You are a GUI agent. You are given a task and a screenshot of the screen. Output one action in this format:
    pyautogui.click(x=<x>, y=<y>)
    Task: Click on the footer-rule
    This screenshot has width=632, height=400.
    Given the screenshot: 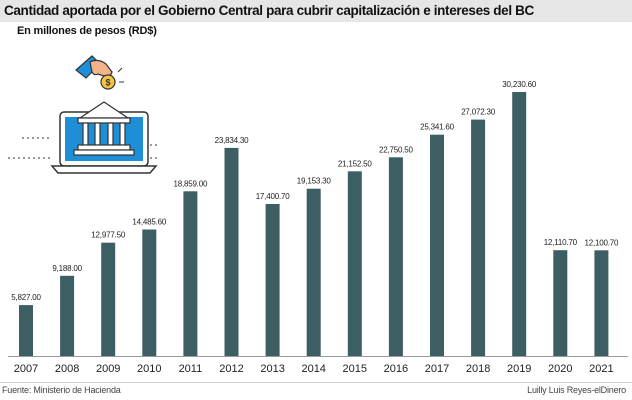 What is the action you would take?
    pyautogui.click(x=316, y=382)
    